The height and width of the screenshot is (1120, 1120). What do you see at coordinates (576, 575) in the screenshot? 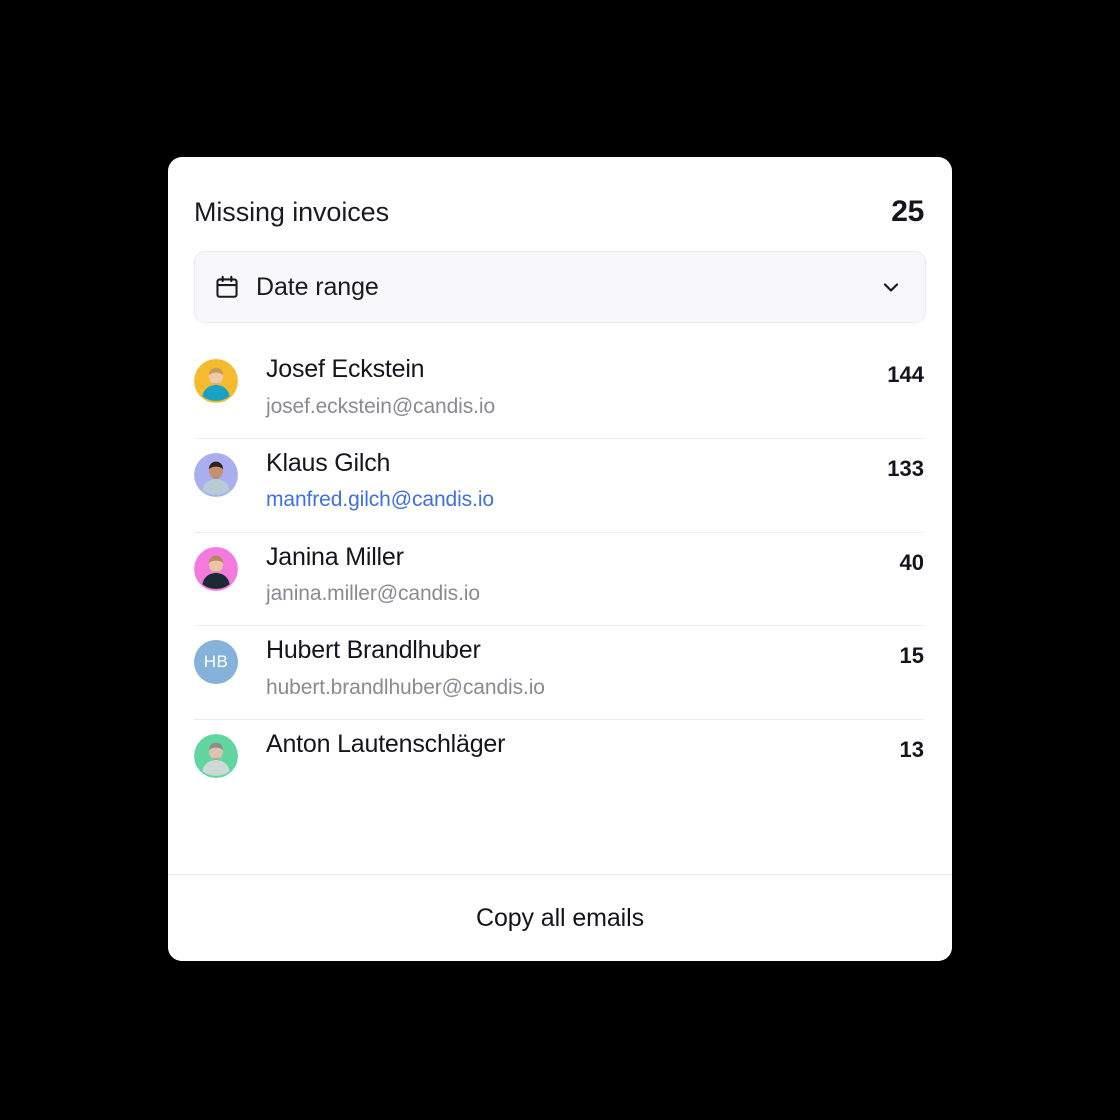
I see `list-item-text: Janina Miller janina.miller@candis.io` at bounding box center [576, 575].